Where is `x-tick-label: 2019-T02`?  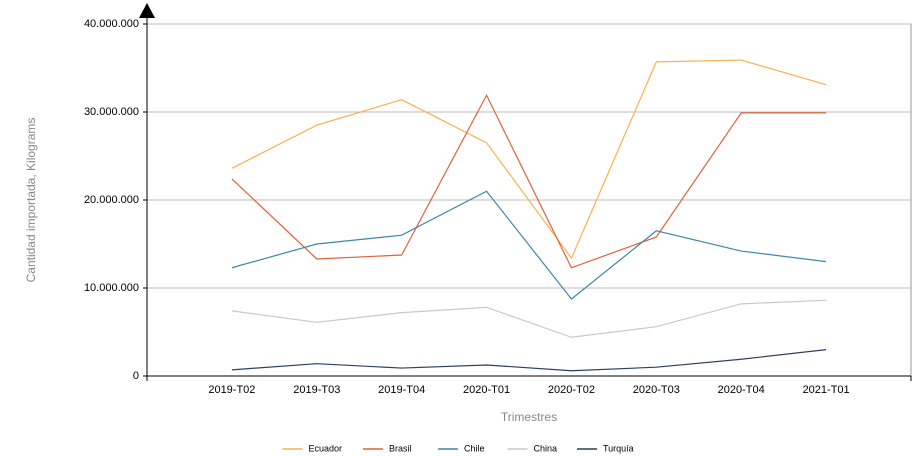
x-tick-label: 2019-T02 is located at coordinates (231, 390).